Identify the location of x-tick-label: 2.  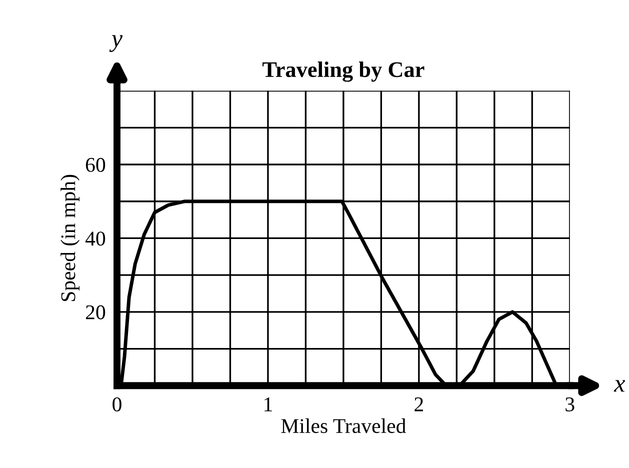
(418, 404).